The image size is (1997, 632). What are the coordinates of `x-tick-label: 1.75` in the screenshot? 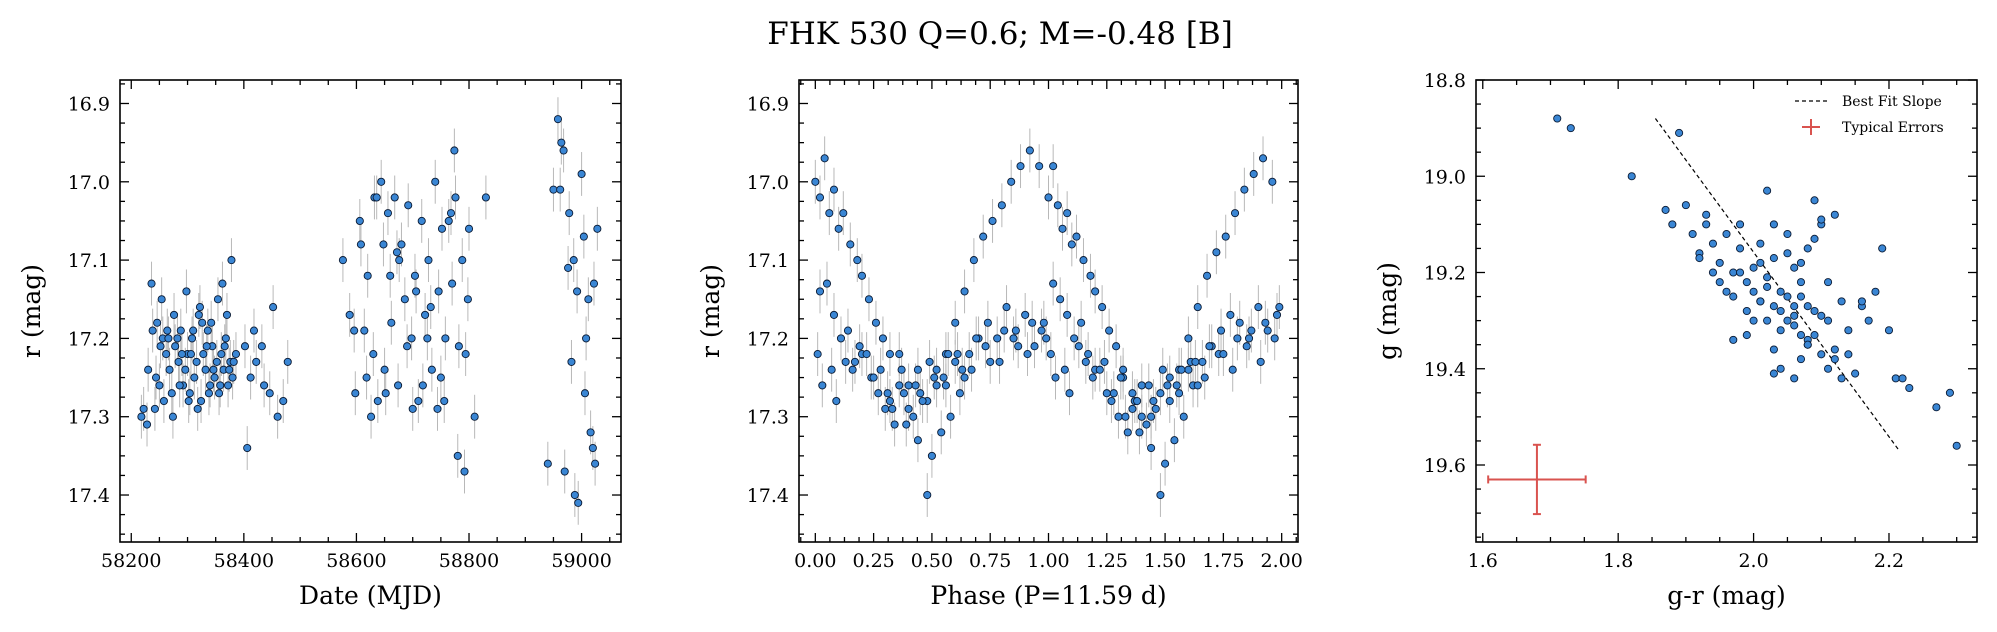 It's located at (1223, 561).